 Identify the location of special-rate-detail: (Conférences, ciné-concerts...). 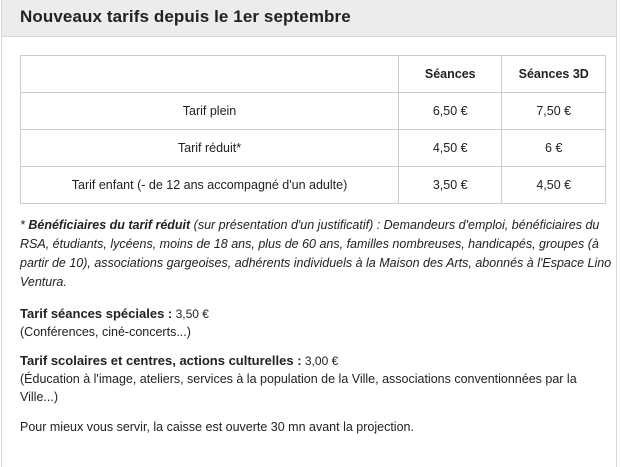
(105, 332).